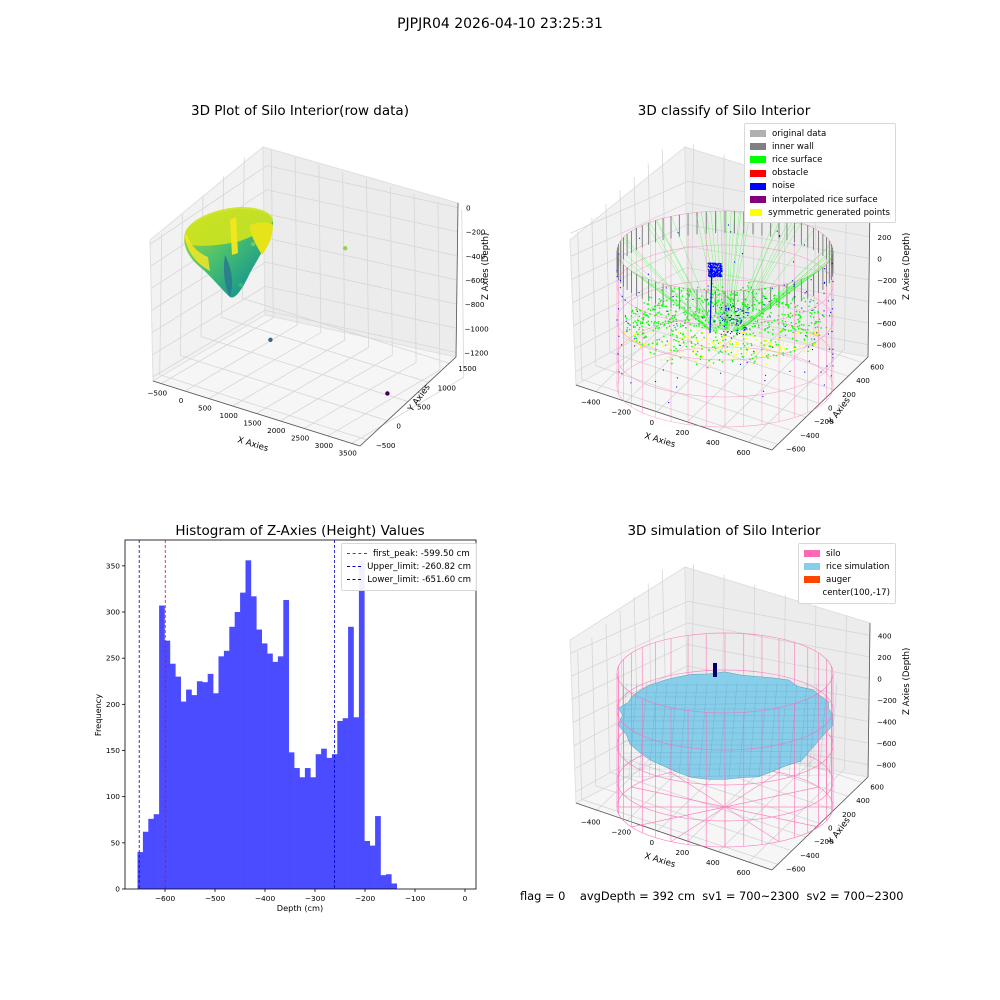 The image size is (1000, 1000). Describe the element at coordinates (651, 422) in the screenshot. I see `panel2-x-tick: 0` at that location.